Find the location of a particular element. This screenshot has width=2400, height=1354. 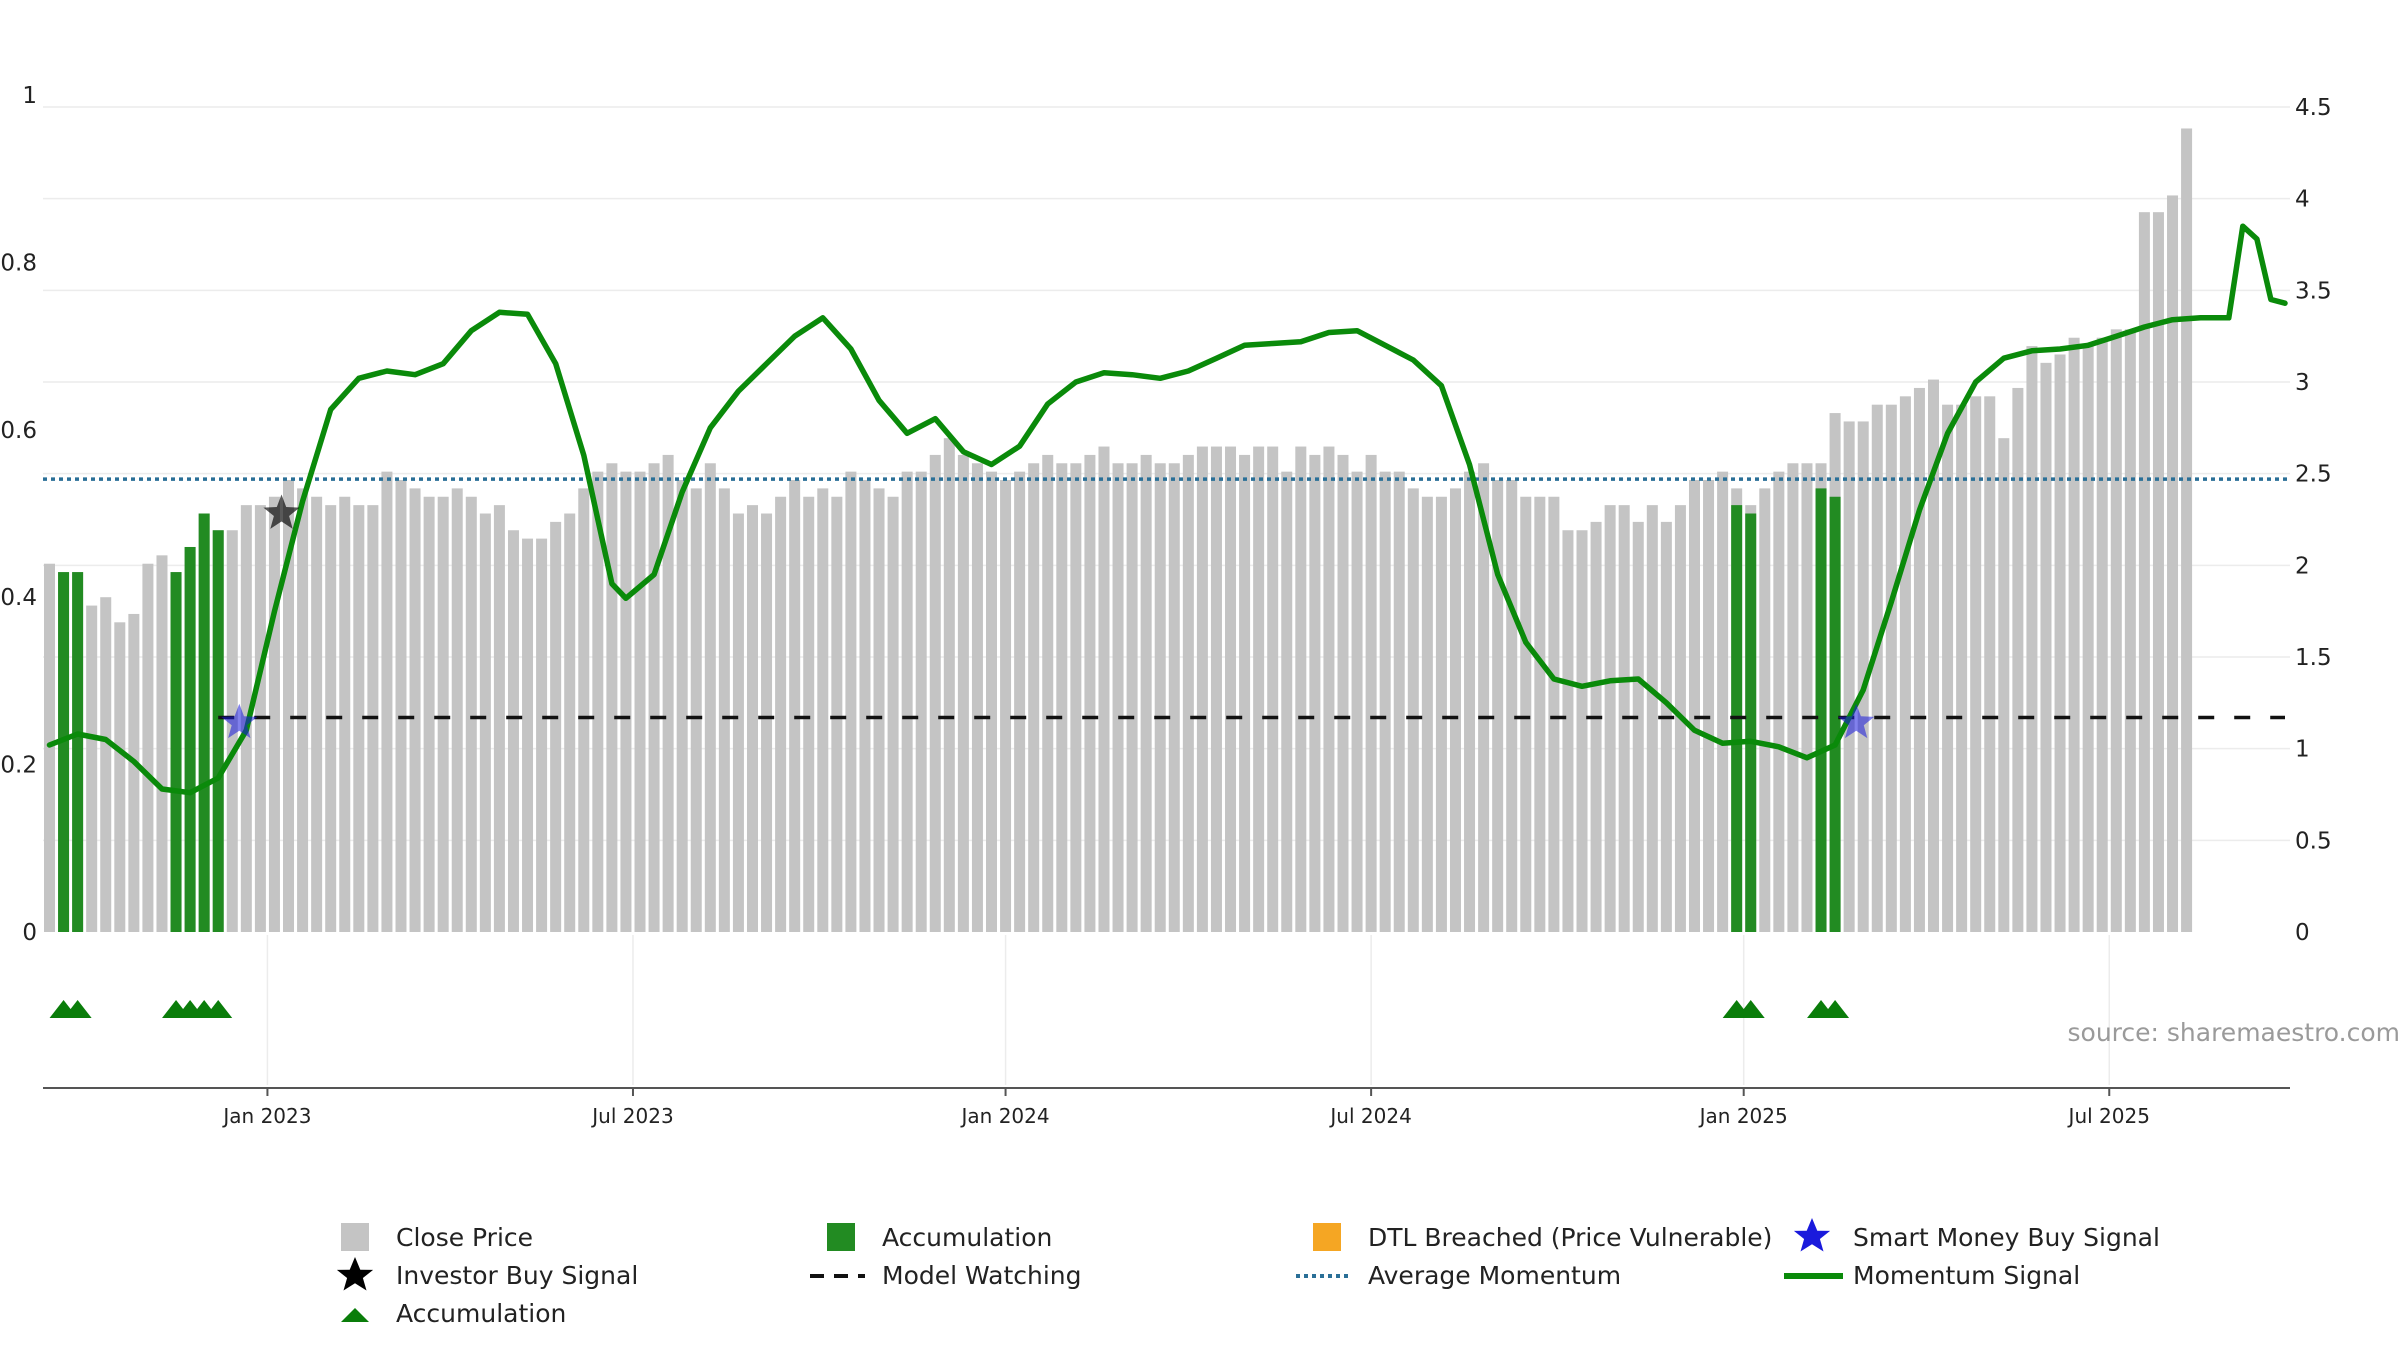

x-axis-tick-label: Jan 2025 is located at coordinates (1743, 1116).